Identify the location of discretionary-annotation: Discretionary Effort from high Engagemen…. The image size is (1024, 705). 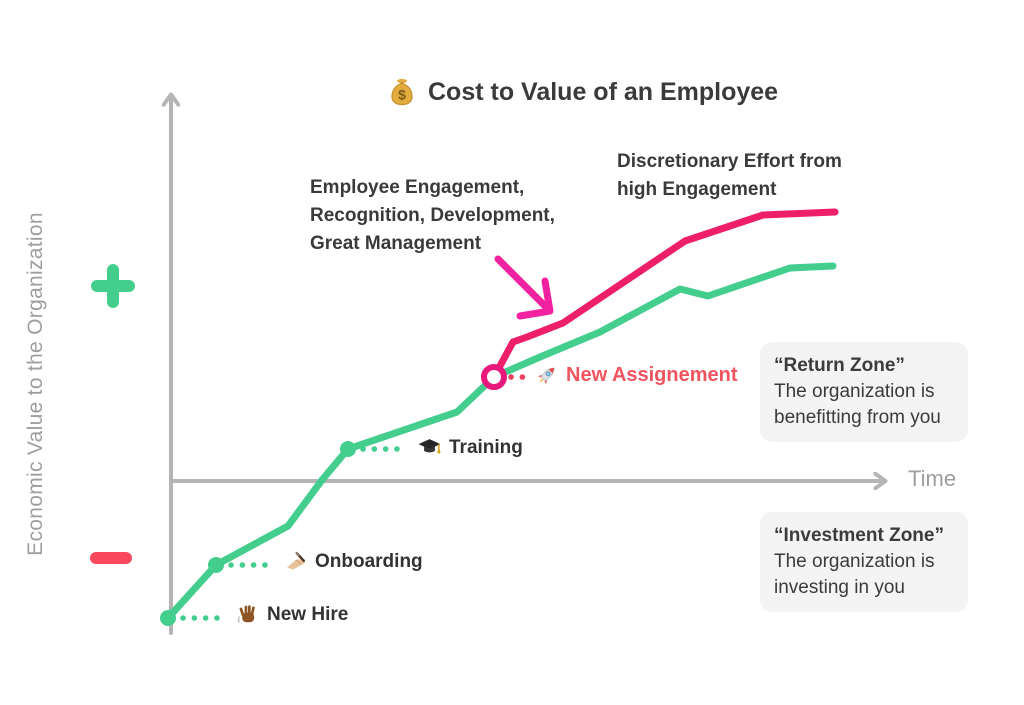
(729, 176).